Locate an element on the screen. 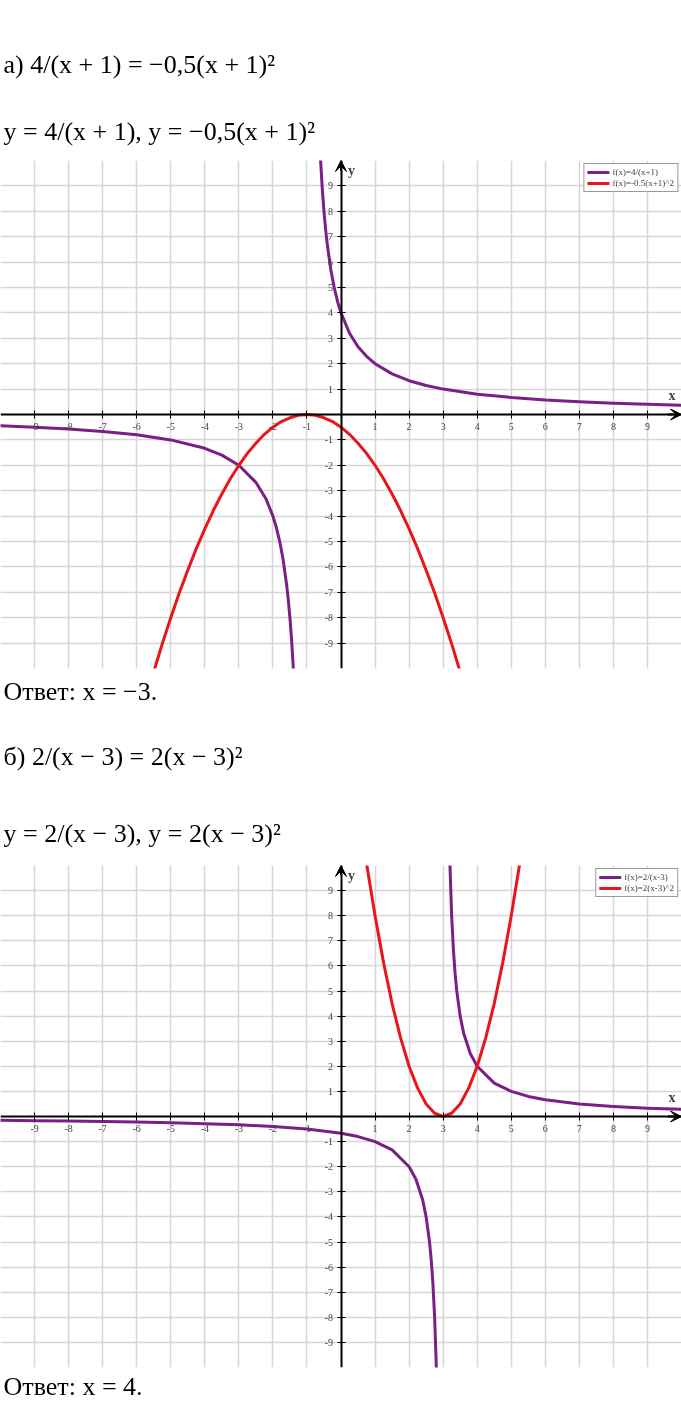 Image resolution: width=681 pixels, height=1412 pixels. legend-label: f(x)=2/(x-3) is located at coordinates (646, 877).